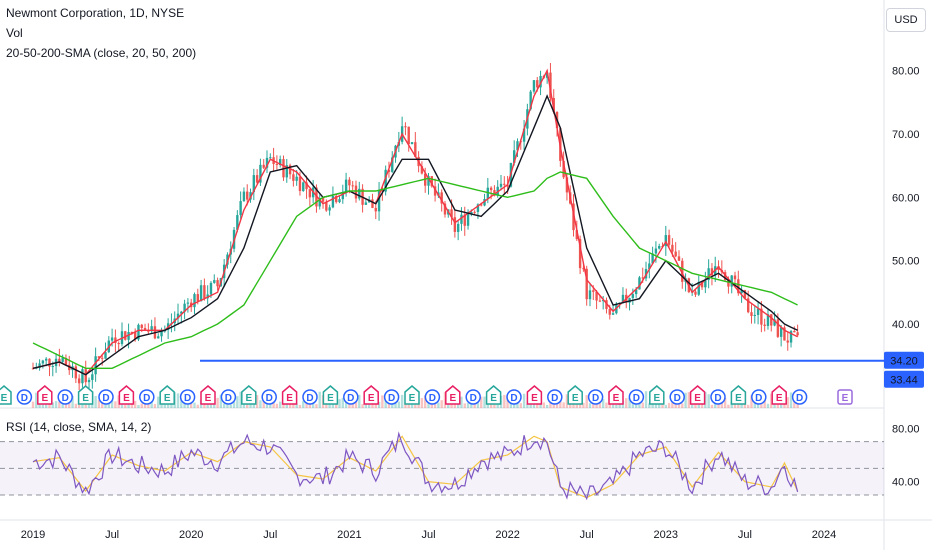  Describe the element at coordinates (697, 398) in the screenshot. I see `earnings-label: E` at that location.